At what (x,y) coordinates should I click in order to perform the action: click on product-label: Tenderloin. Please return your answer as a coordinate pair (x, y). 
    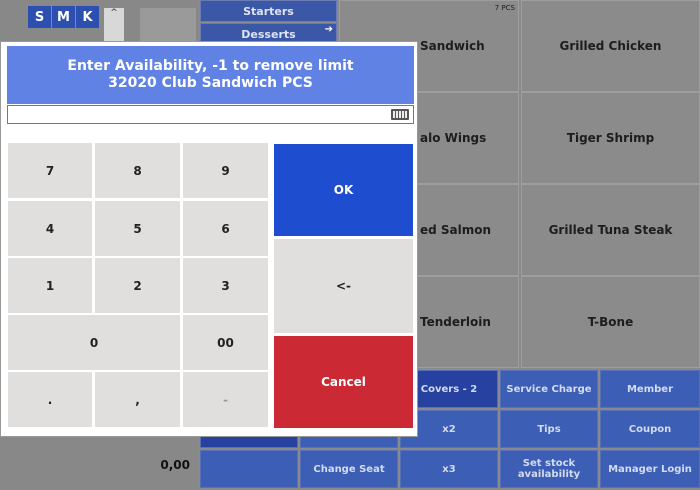
    Looking at the image, I should click on (455, 322).